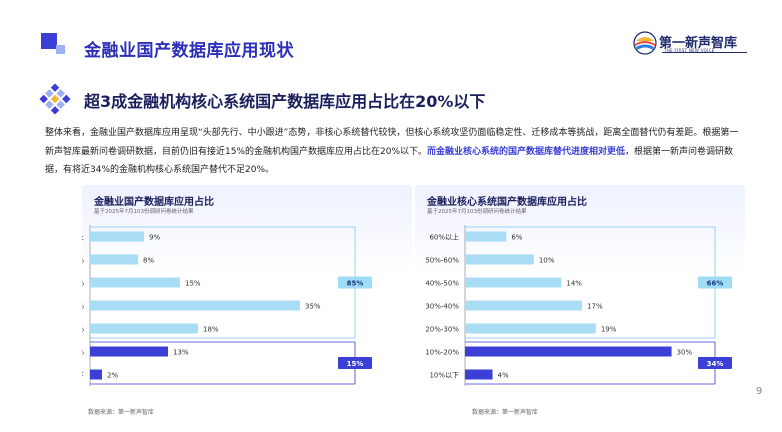 The width and height of the screenshot is (782, 432). Describe the element at coordinates (112, 376) in the screenshot. I see `bar-value-label: 2%` at that location.